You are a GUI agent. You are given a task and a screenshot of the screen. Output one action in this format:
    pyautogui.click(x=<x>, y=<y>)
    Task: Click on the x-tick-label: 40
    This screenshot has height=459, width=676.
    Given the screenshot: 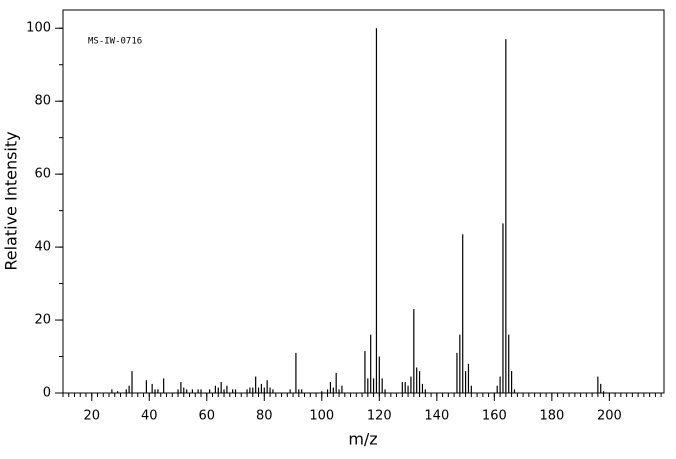 What is the action you would take?
    pyautogui.click(x=149, y=416)
    